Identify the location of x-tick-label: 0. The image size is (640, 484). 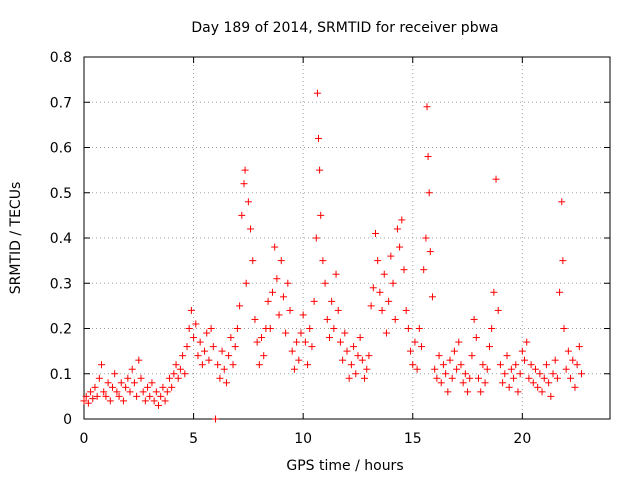
(84, 439).